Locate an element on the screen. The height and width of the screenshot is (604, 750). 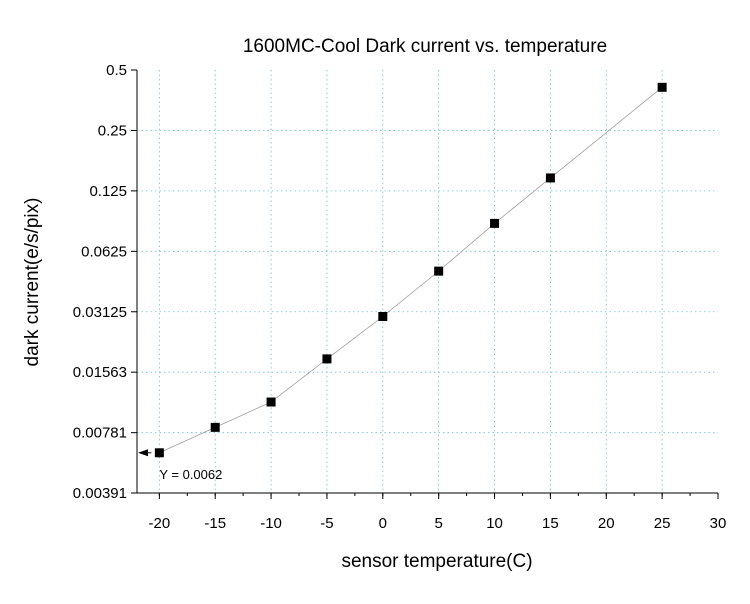
y-tick-label: 0.125 is located at coordinates (108, 191).